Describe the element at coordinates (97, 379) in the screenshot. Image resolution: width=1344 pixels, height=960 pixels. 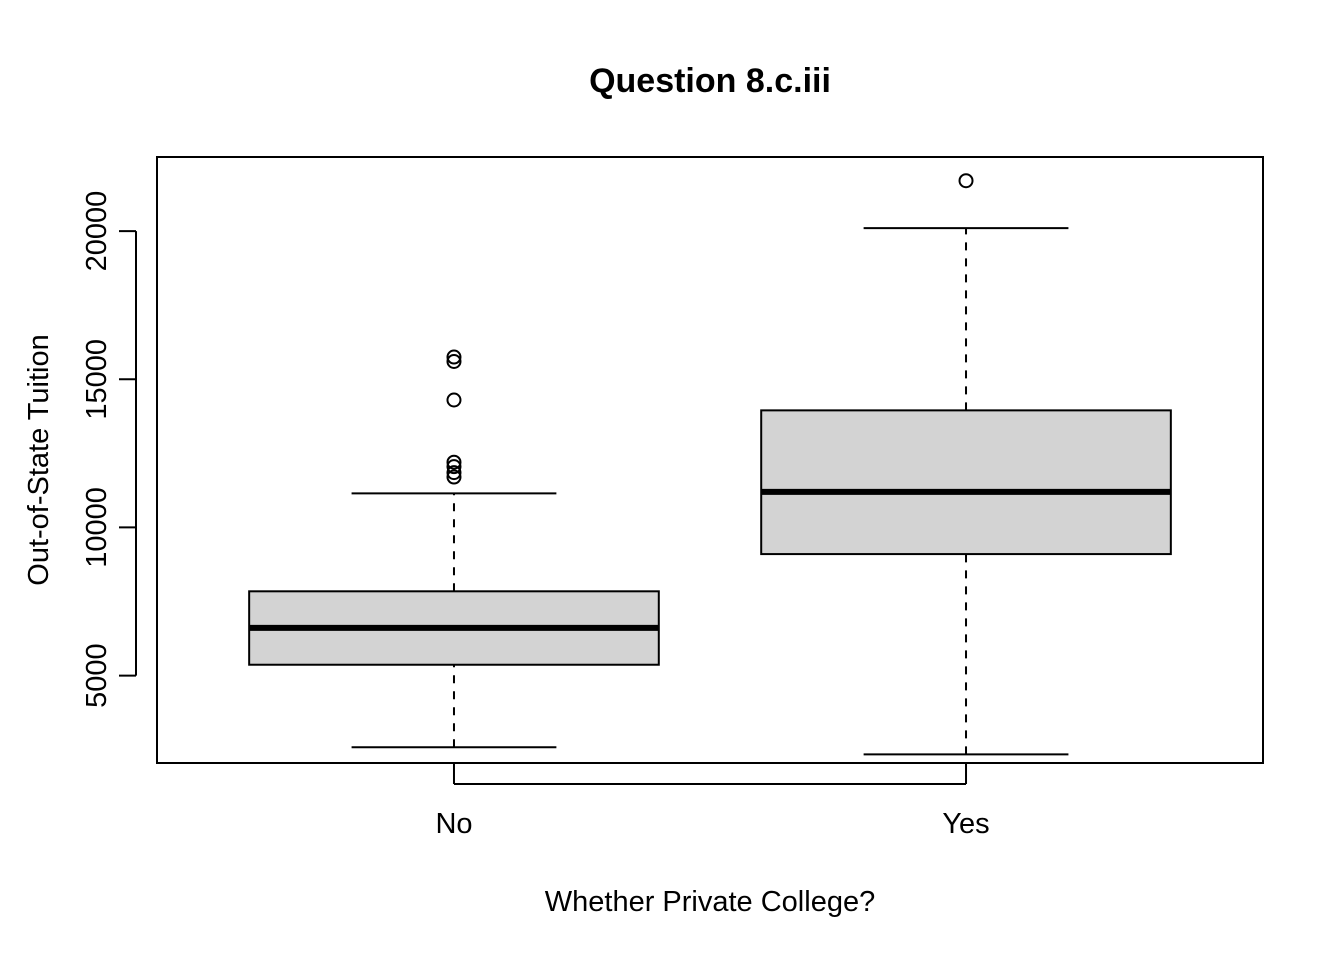
I see `y-tick-label: 15000` at that location.